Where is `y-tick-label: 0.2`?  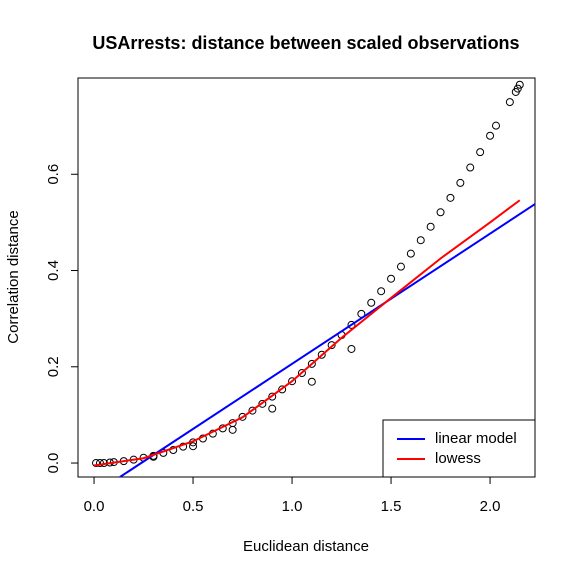 y-tick-label: 0.2 is located at coordinates (53, 366).